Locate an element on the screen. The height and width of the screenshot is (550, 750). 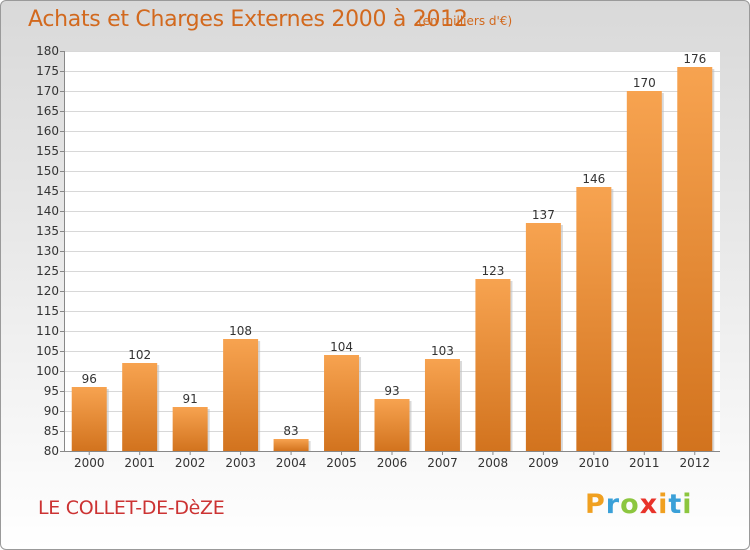
chart-title: Achats et Charges Externes 2000 à 2012 is located at coordinates (248, 19).